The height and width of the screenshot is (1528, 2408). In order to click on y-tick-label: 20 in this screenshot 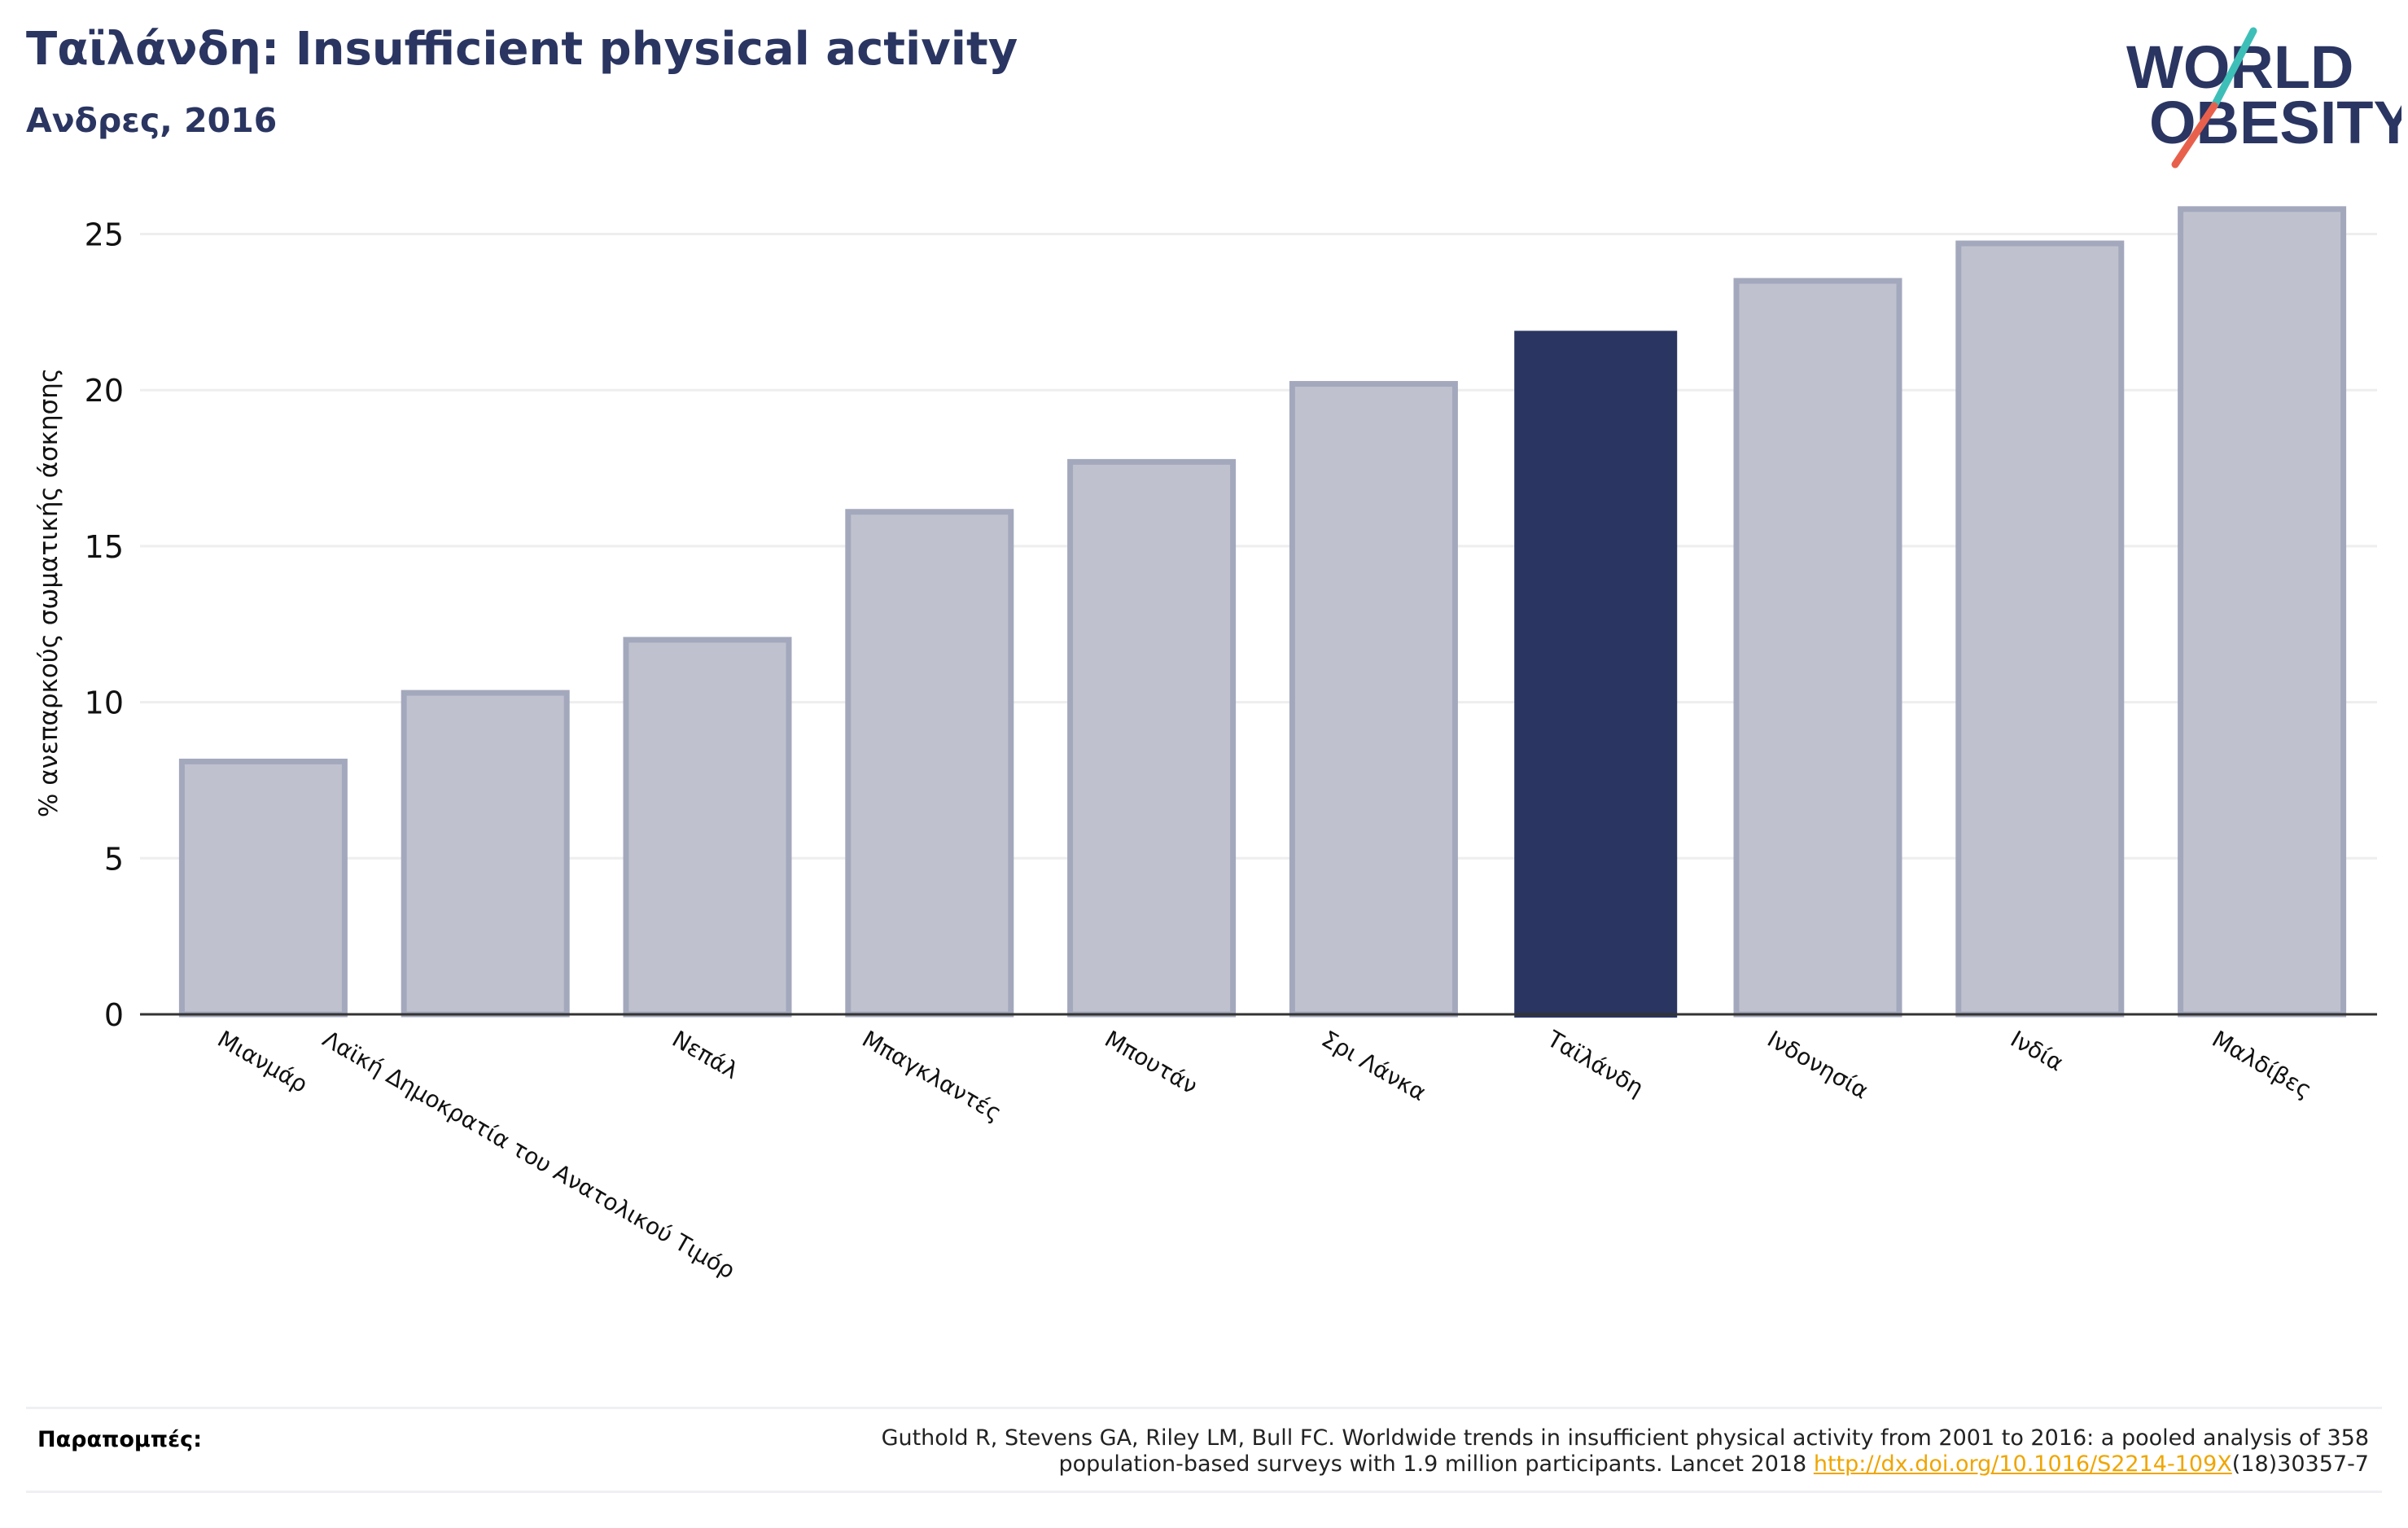, I will do `click(104, 391)`.